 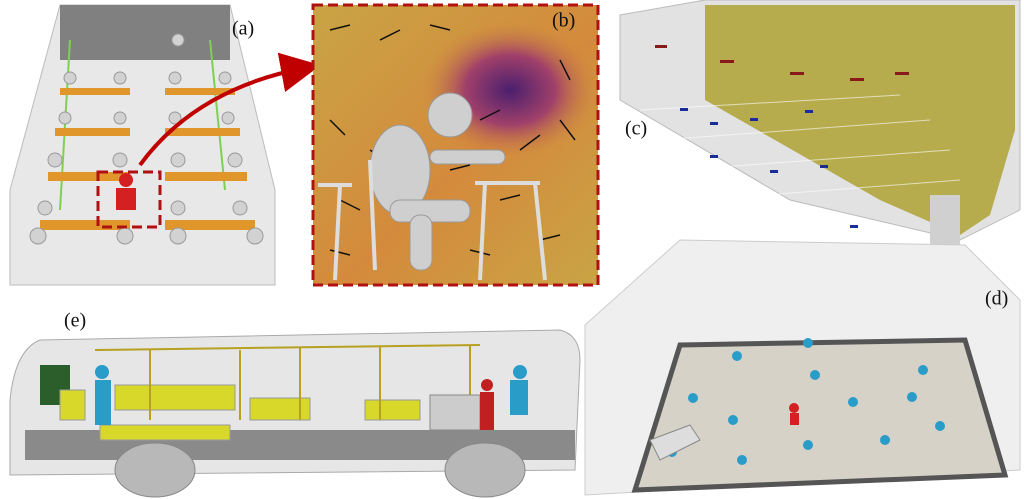 What do you see at coordinates (510, 90) in the screenshot?
I see `exhaled-plume` at bounding box center [510, 90].